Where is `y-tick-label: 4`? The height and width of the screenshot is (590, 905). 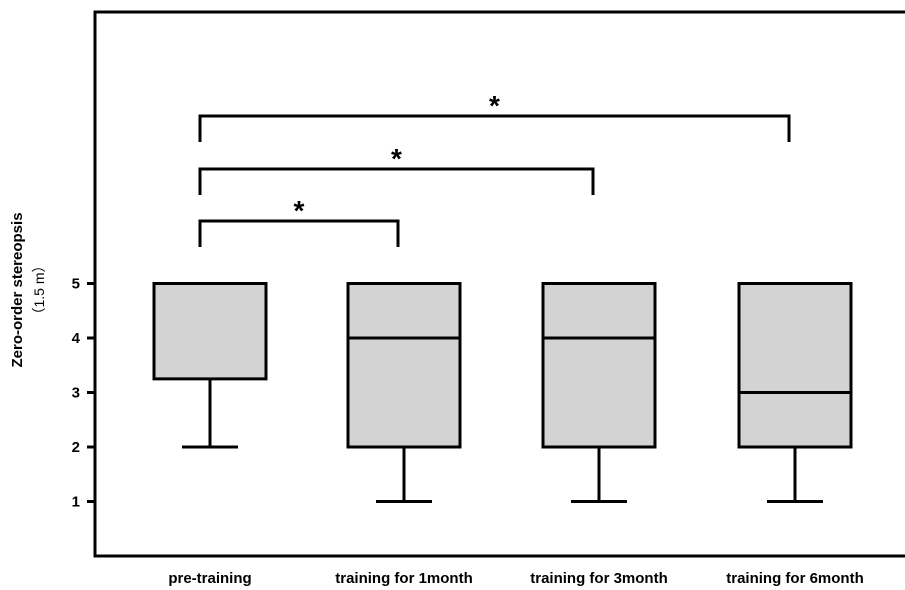
y-tick-label: 4 is located at coordinates (76, 338).